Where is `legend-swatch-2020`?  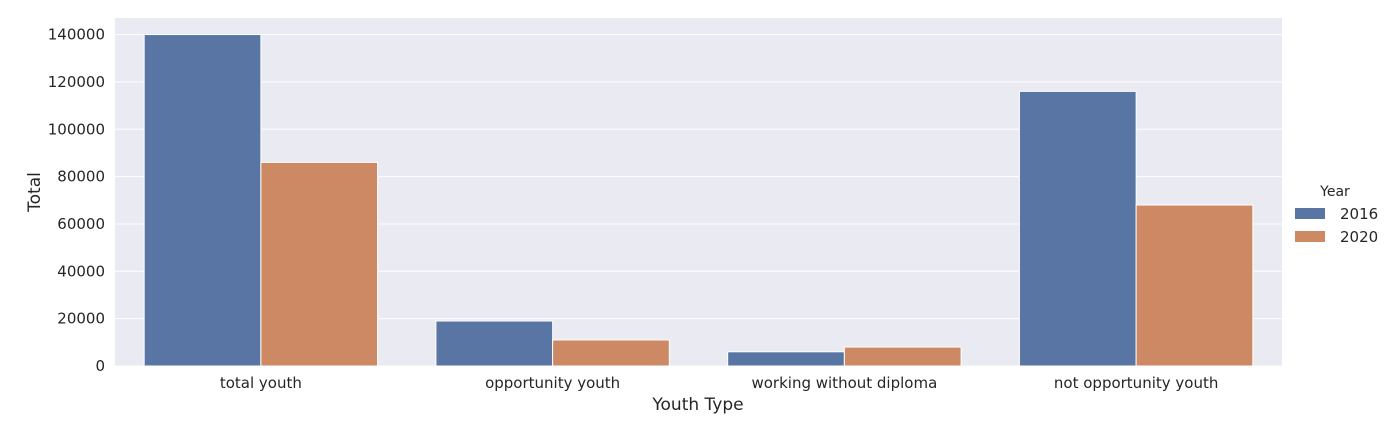
legend-swatch-2020 is located at coordinates (1310, 236).